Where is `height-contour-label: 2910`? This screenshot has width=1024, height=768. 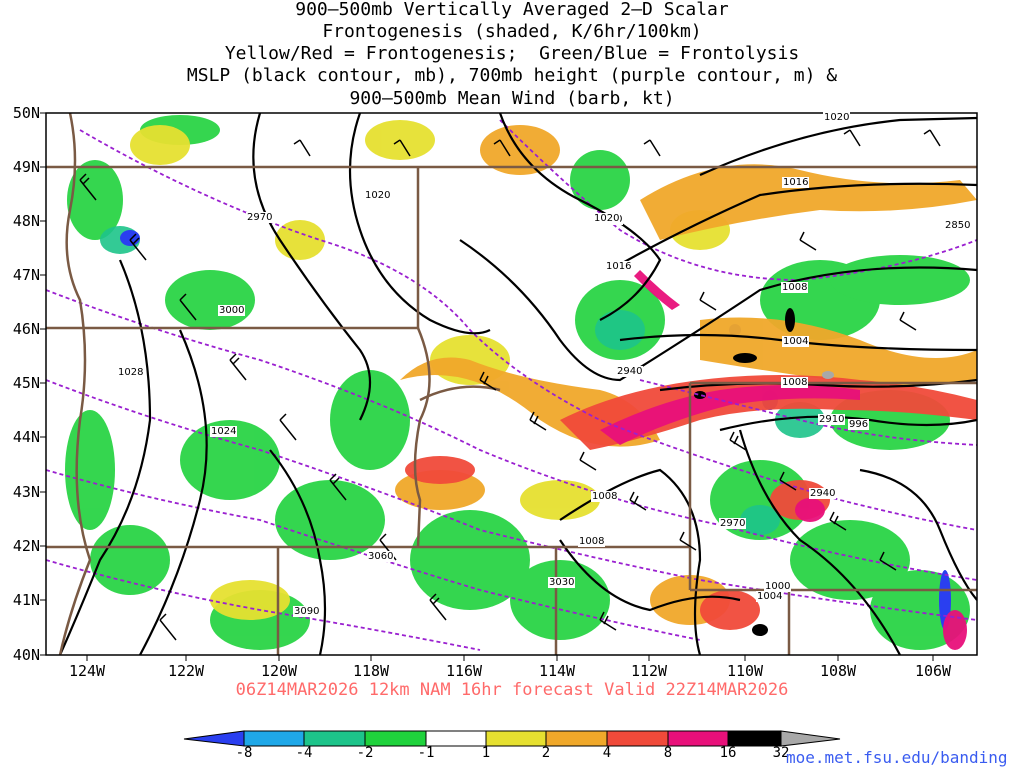 height-contour-label: 2910 is located at coordinates (832, 419).